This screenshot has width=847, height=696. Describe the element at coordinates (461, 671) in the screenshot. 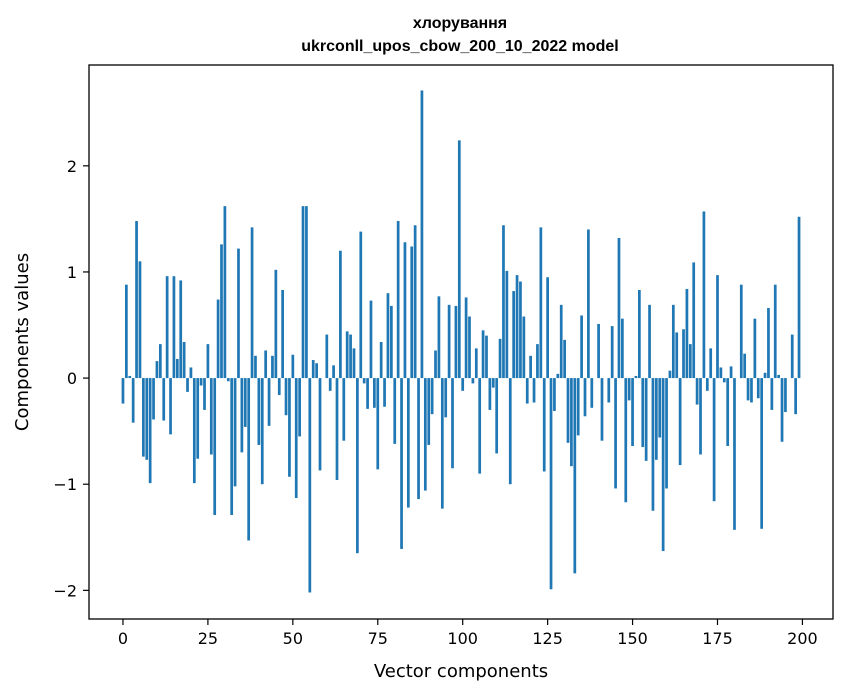

I see `x-axis-label: Vector components` at that location.